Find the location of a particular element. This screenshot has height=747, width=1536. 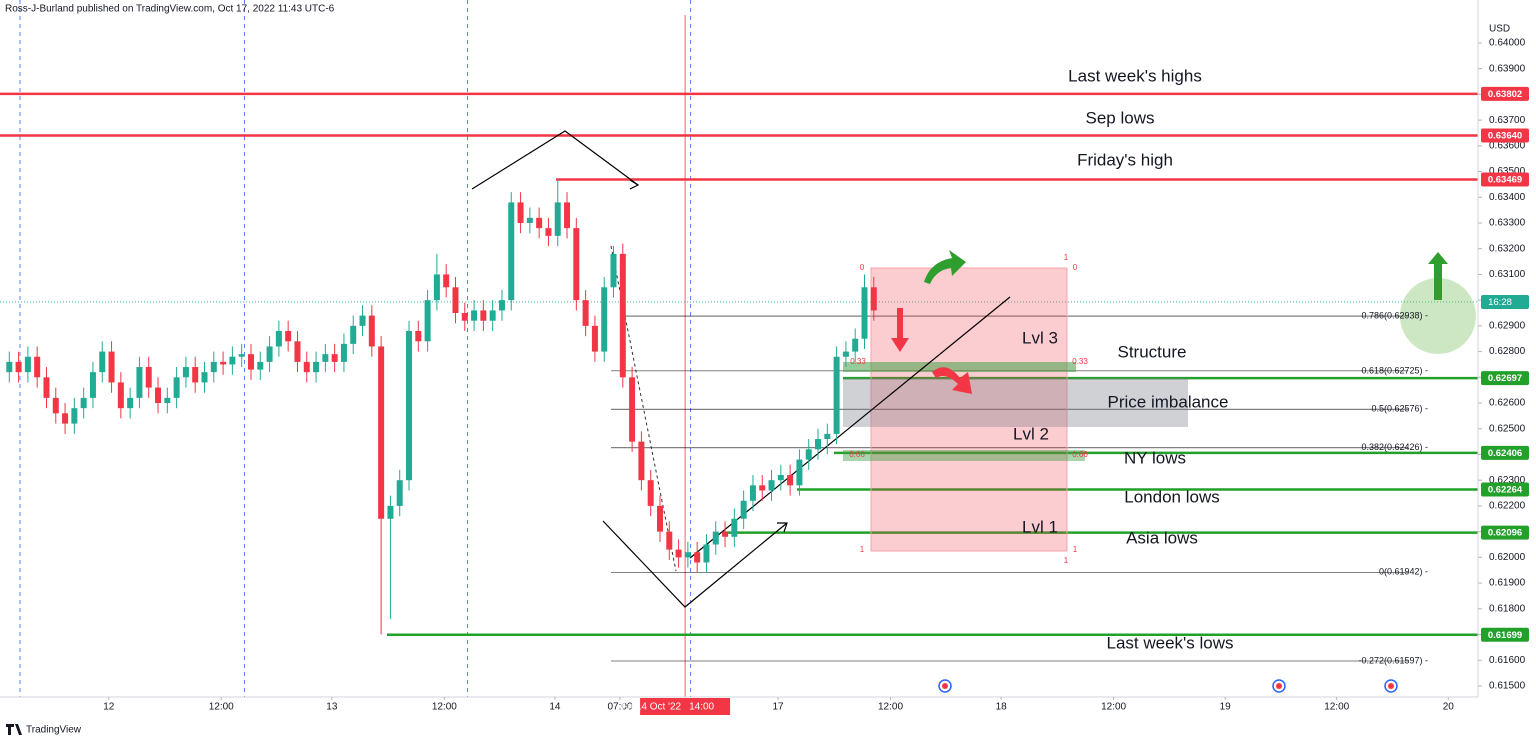

curved-up-arrow is located at coordinates (945, 267).